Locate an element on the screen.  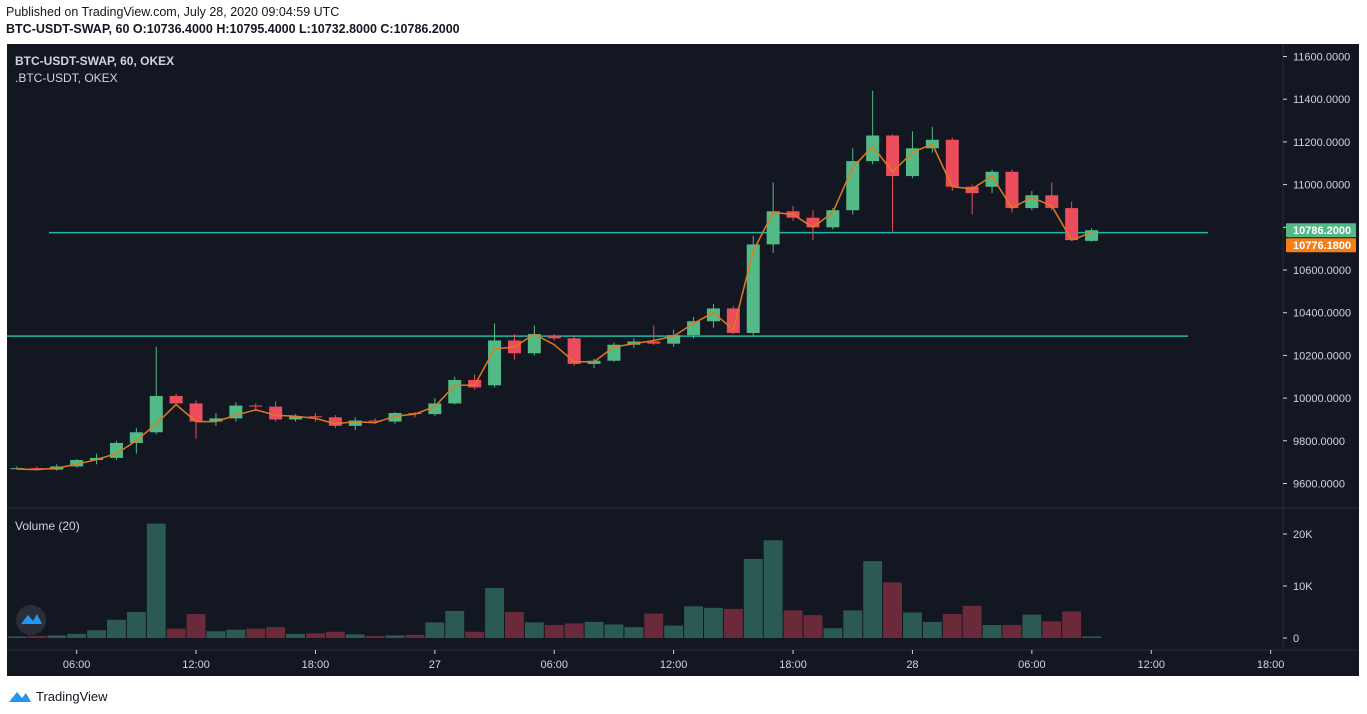
tradingview-watermark-icon is located at coordinates (31, 620).